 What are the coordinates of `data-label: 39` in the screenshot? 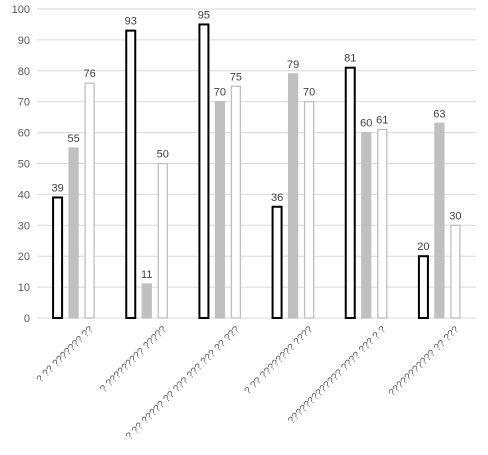 It's located at (57, 188).